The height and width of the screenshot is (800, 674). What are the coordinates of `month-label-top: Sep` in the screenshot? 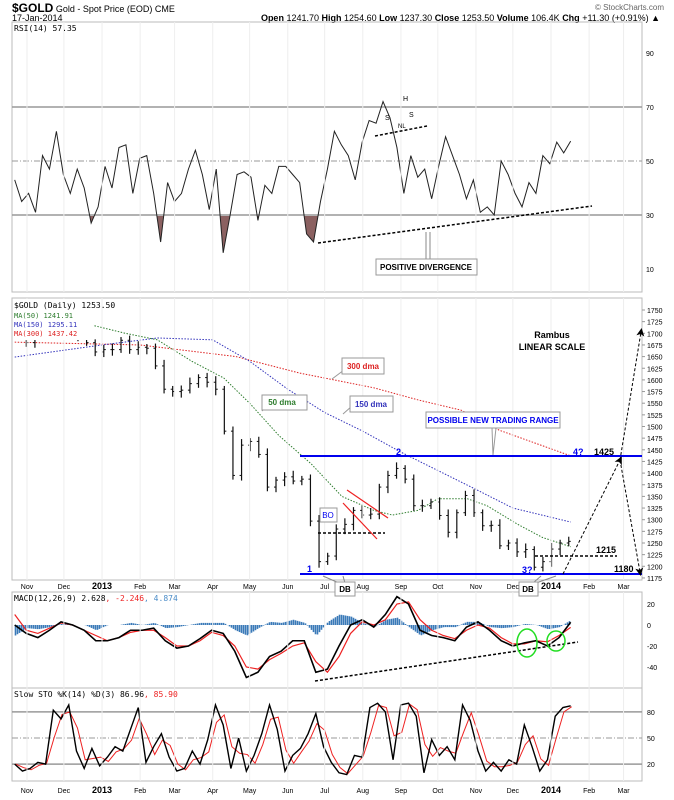 It's located at (401, 587).